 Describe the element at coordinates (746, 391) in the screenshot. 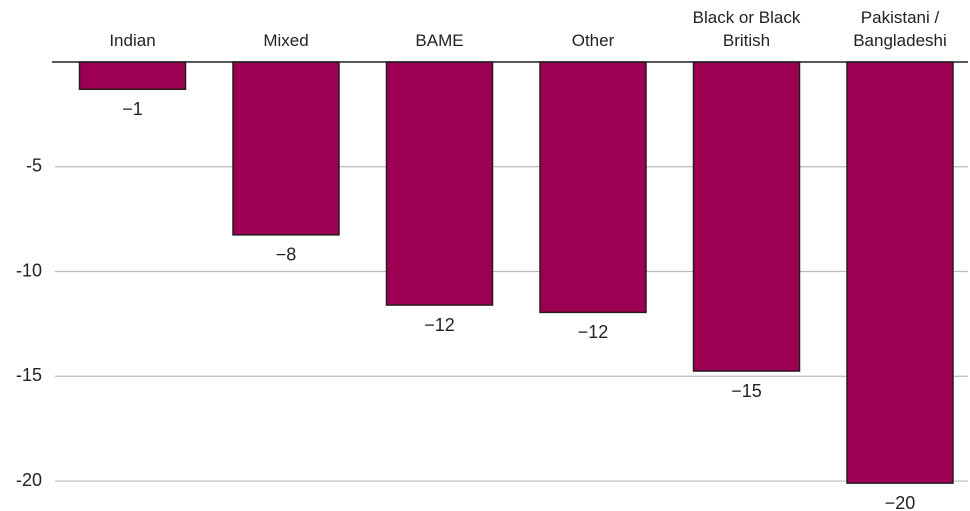

I see `value-label: −15` at that location.